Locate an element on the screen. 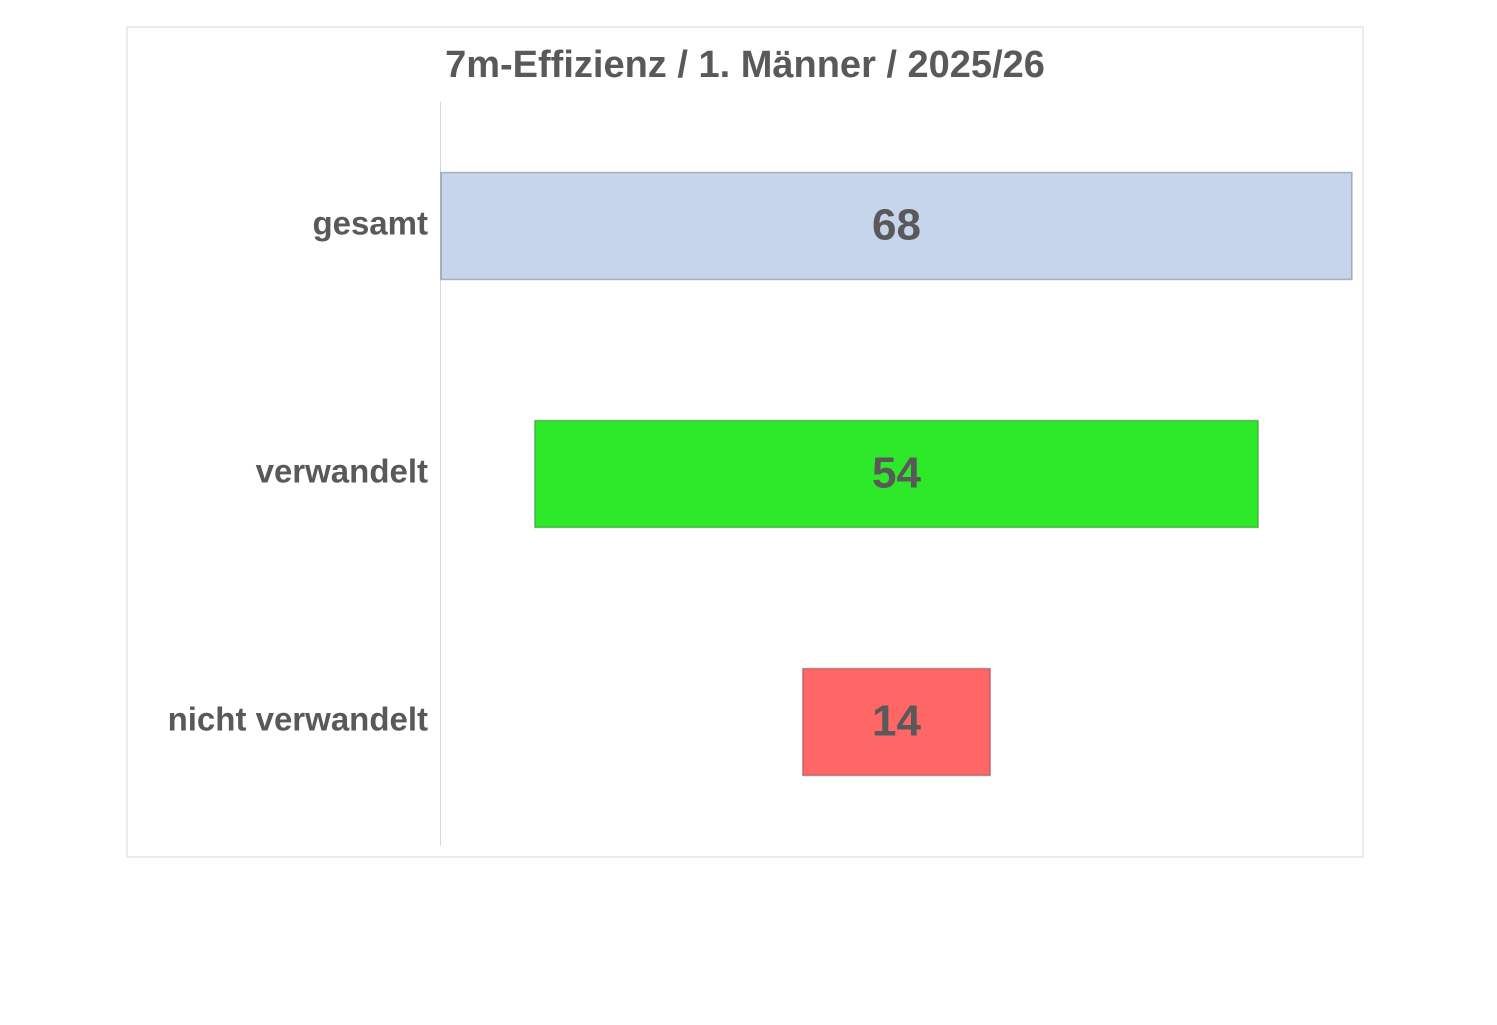  category-label: nicht verwandelt is located at coordinates (298, 719).